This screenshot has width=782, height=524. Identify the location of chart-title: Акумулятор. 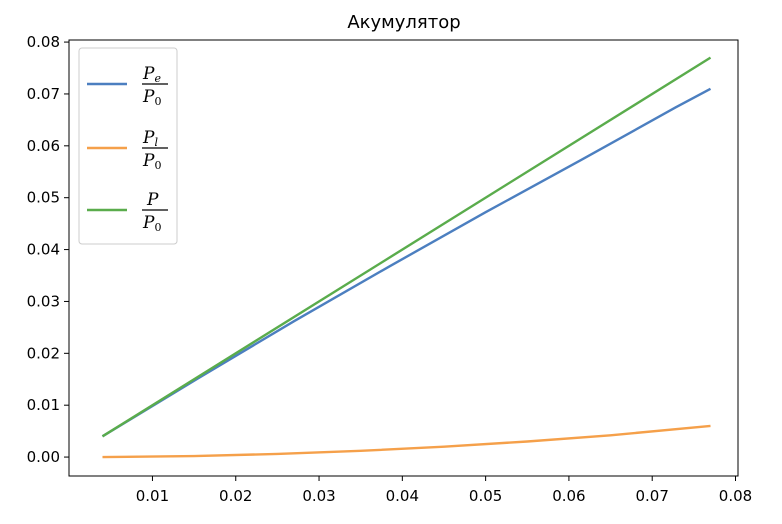
(403, 22).